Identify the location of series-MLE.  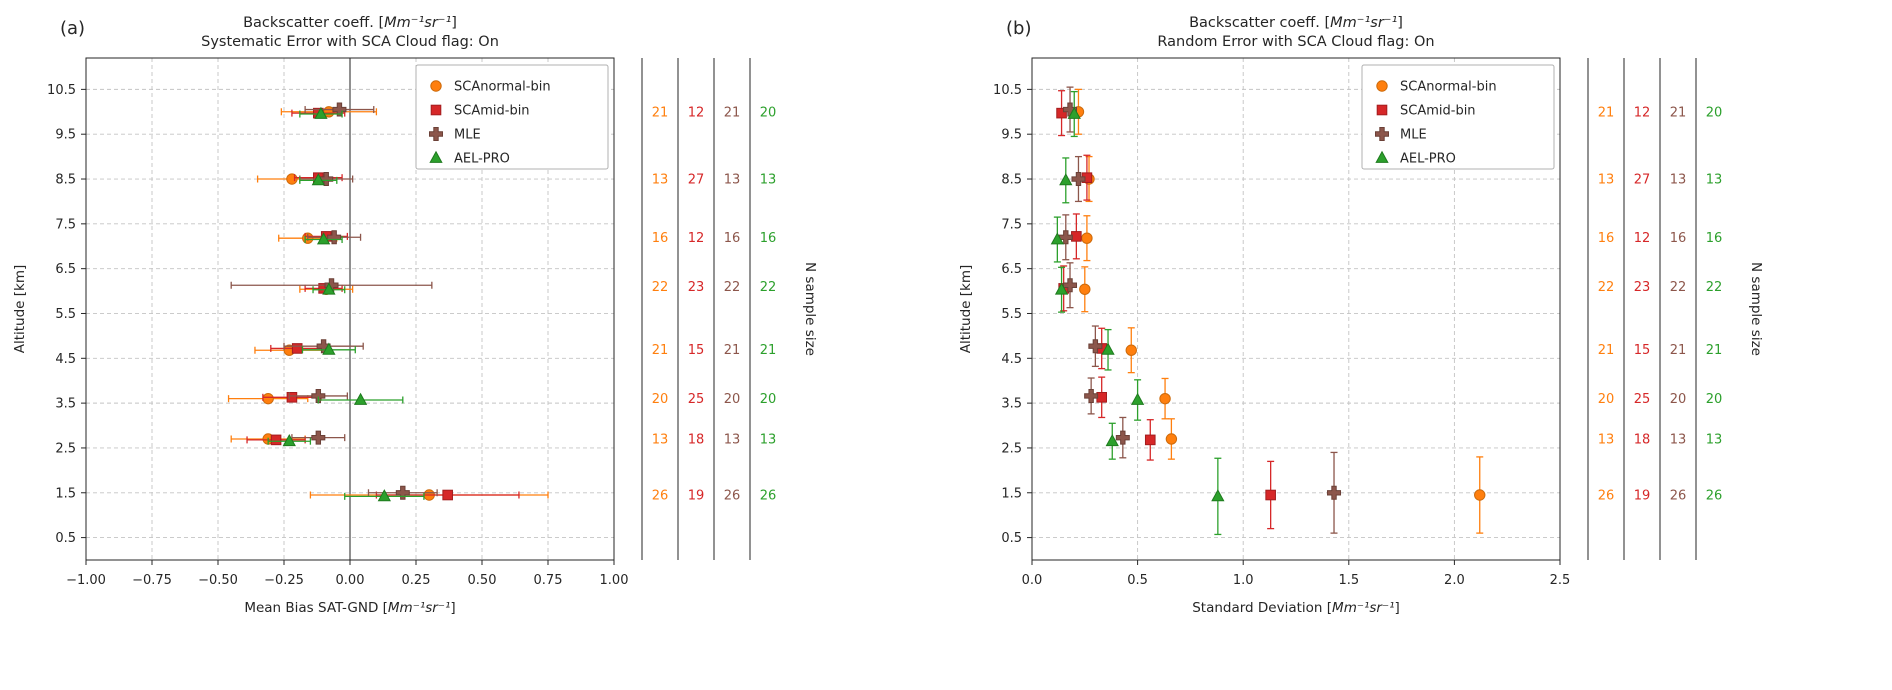
(1200, 310).